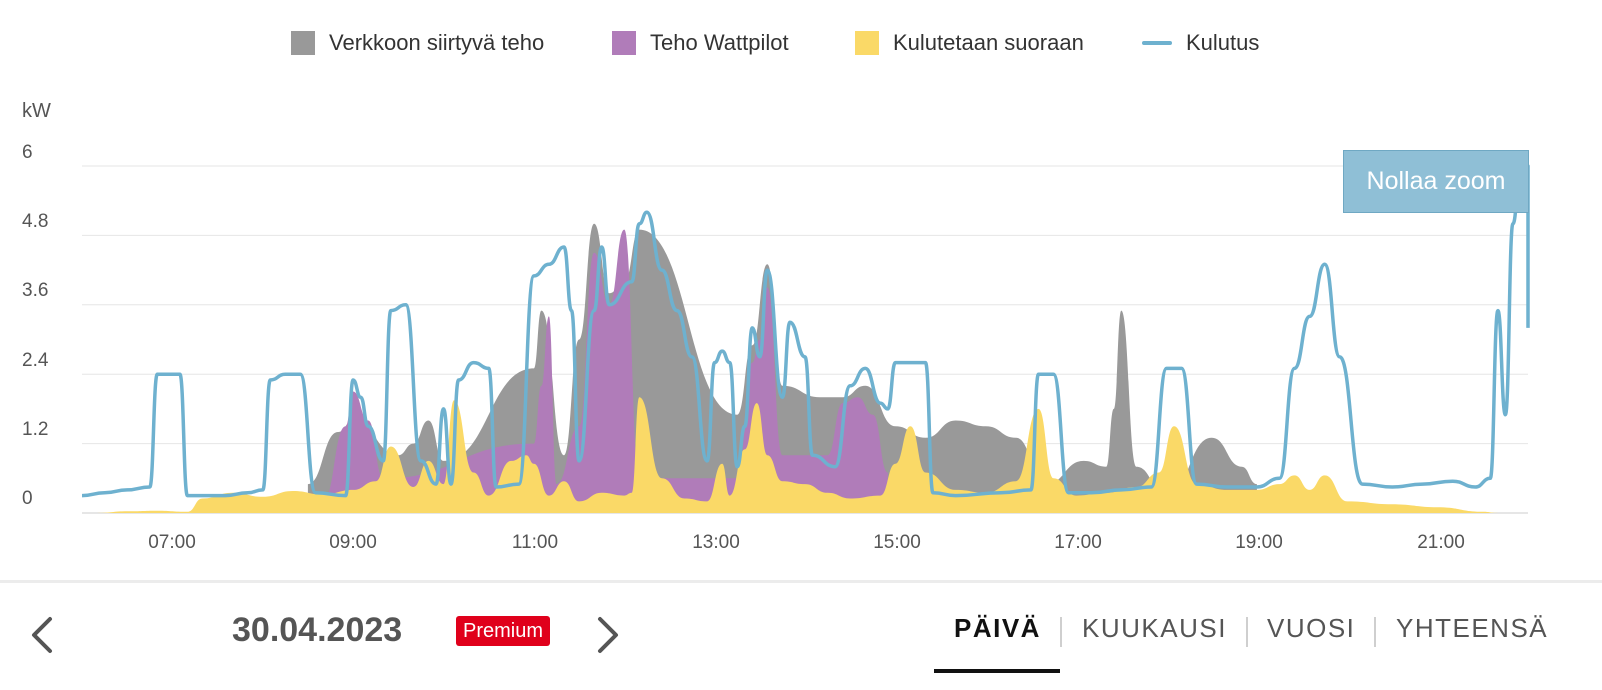 This screenshot has width=1602, height=690. Describe the element at coordinates (36, 111) in the screenshot. I see `y-axis-unit-label: kW` at that location.